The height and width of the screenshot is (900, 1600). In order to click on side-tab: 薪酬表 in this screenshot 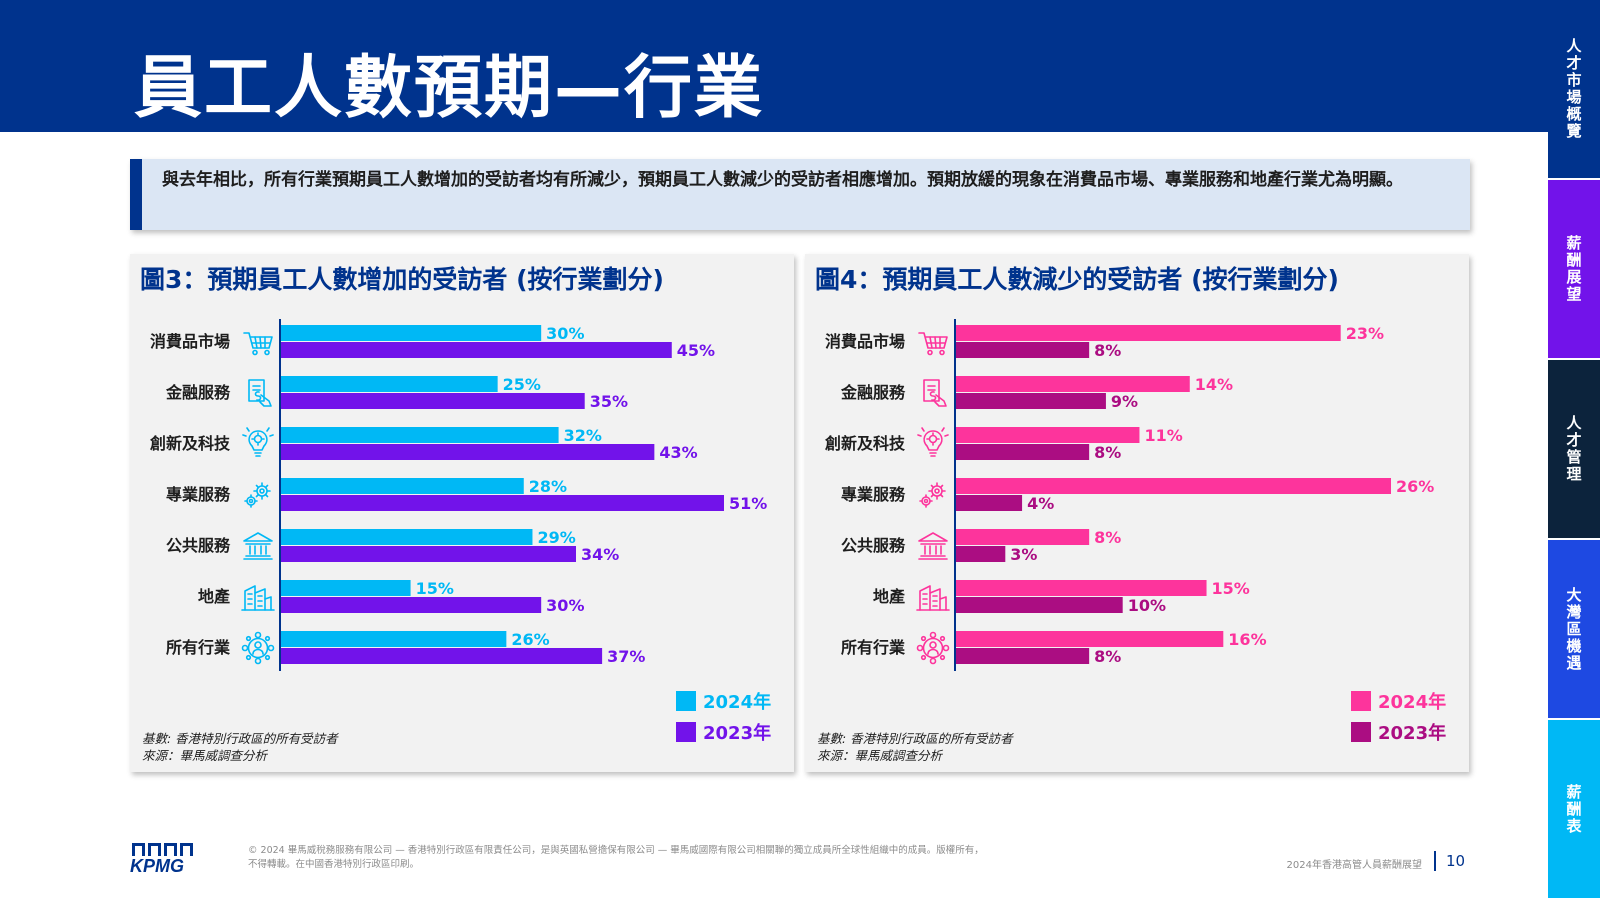, I will do `click(1574, 809)`.